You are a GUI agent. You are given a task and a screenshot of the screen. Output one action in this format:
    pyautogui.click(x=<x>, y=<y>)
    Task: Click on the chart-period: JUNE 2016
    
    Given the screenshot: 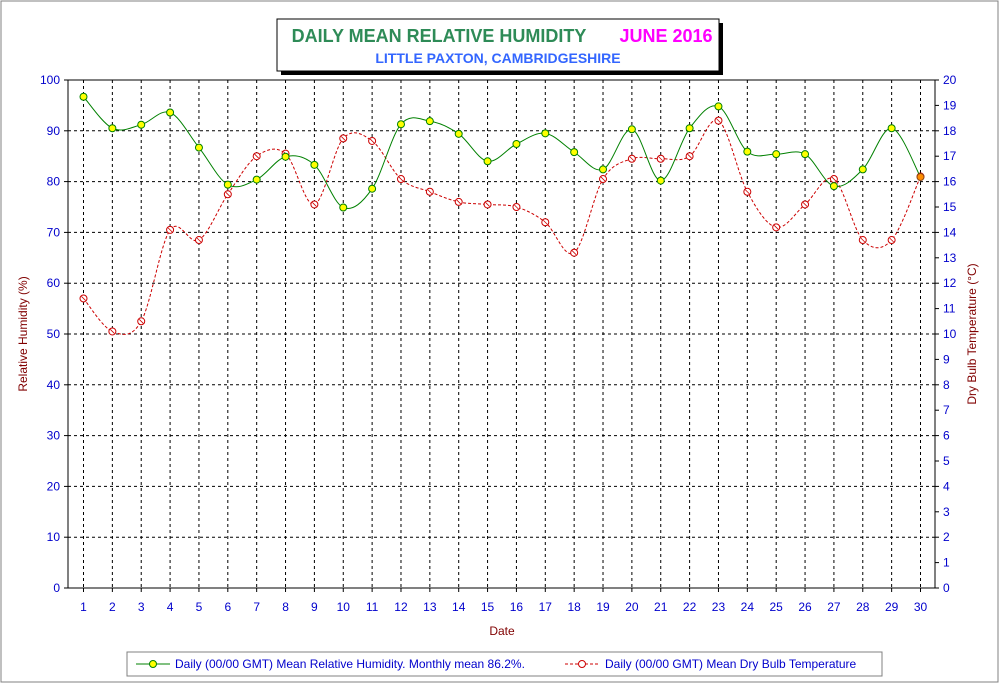 What is the action you would take?
    pyautogui.click(x=665, y=36)
    